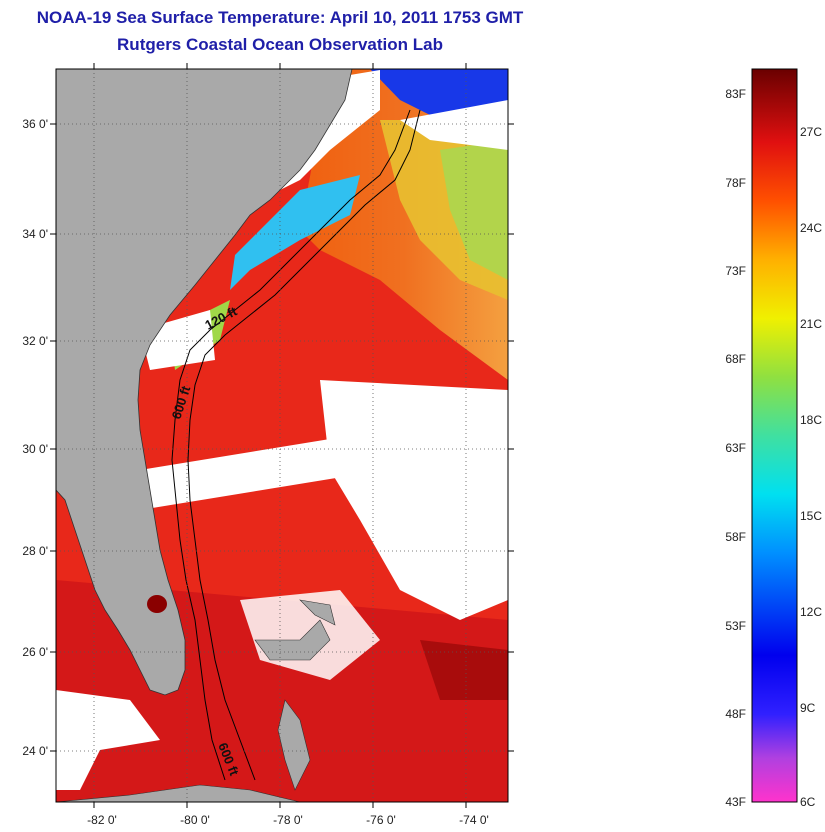 Image resolution: width=825 pixels, height=832 pixels. What do you see at coordinates (808, 708) in the screenshot?
I see `colorbar-label-c: 9C` at bounding box center [808, 708].